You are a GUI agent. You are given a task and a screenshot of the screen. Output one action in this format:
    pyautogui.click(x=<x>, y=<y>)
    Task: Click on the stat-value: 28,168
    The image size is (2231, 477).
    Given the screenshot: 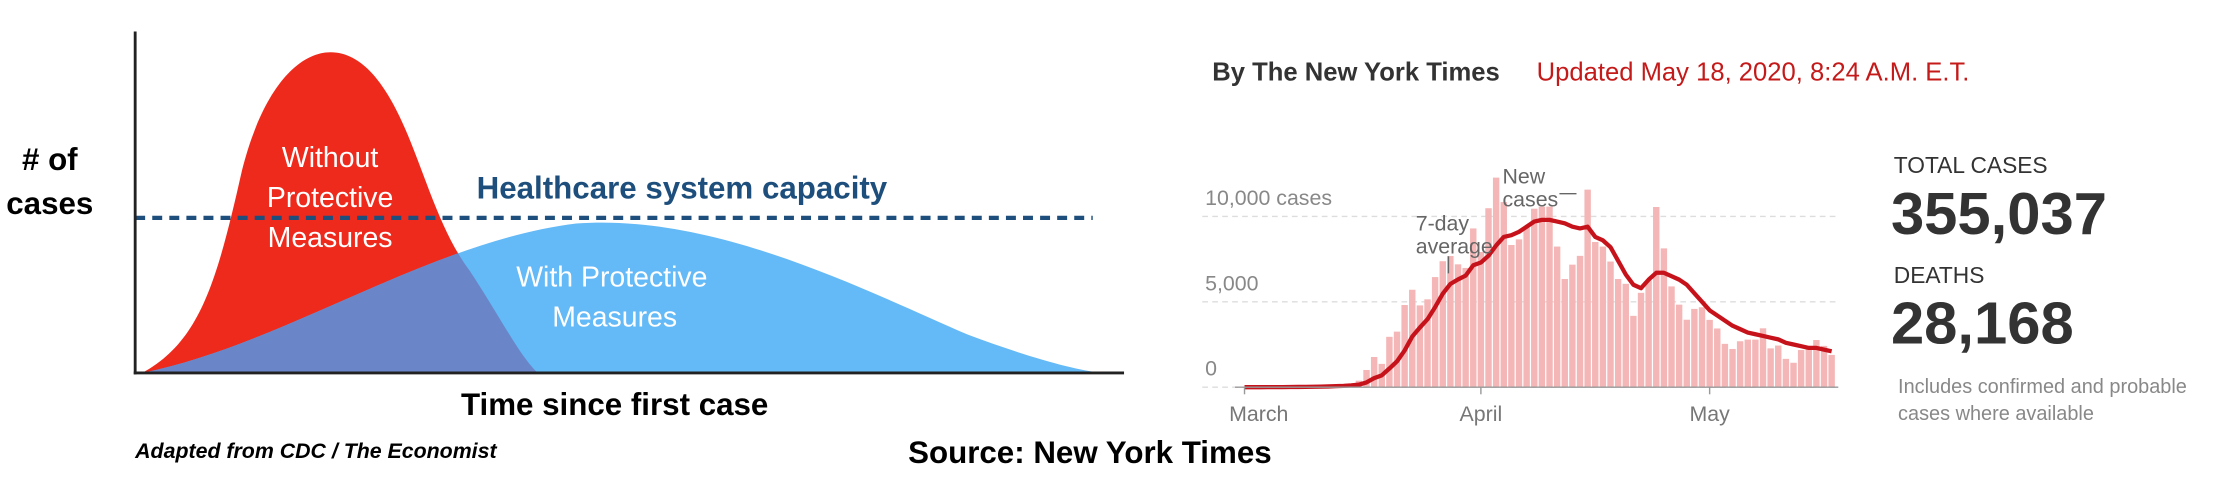 What is the action you would take?
    pyautogui.click(x=1982, y=323)
    